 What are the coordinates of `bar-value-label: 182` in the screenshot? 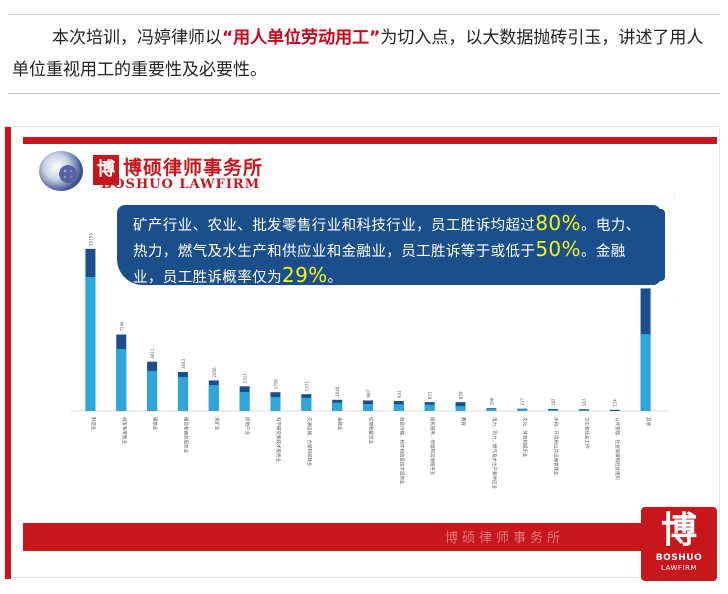 It's located at (553, 402).